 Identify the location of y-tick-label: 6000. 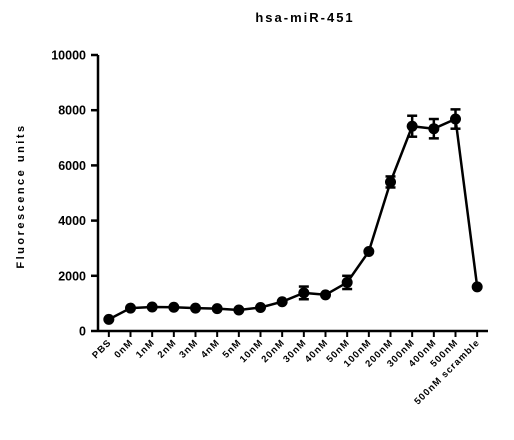
(72, 166).